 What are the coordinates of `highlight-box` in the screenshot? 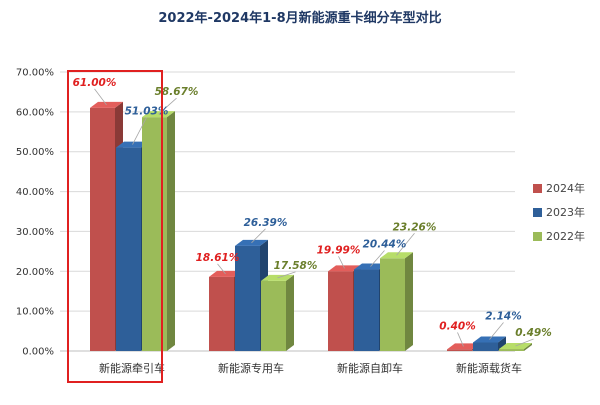 It's located at (115, 226).